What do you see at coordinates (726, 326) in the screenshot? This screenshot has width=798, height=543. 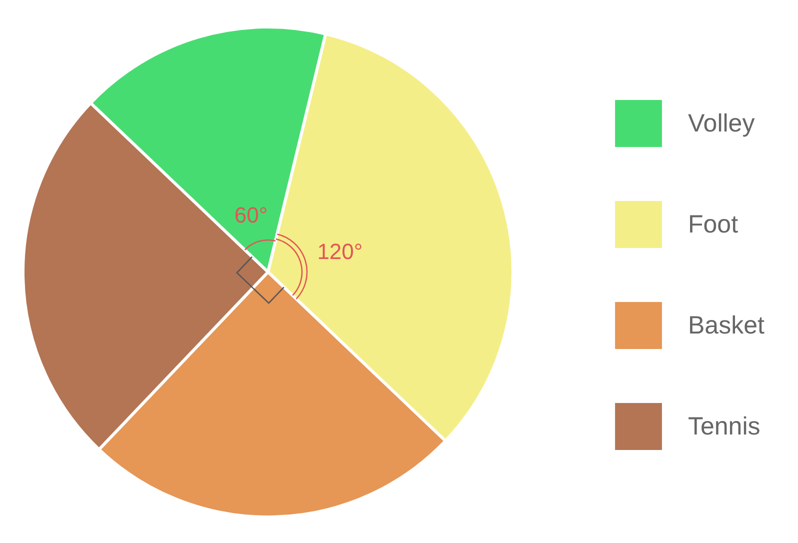 I see `legend-label: Basket` at bounding box center [726, 326].